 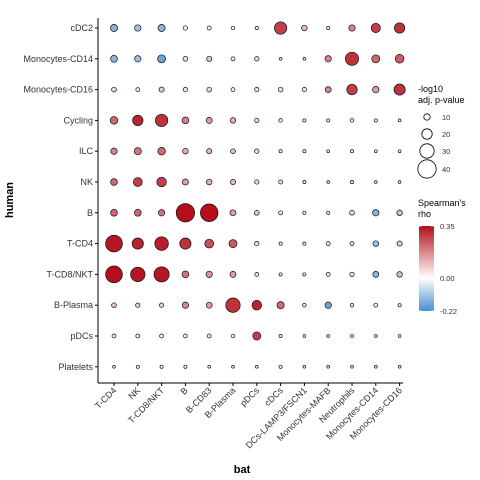 What do you see at coordinates (138, 59) in the screenshot?
I see `dot-Monocytes-CD14-NK` at bounding box center [138, 59].